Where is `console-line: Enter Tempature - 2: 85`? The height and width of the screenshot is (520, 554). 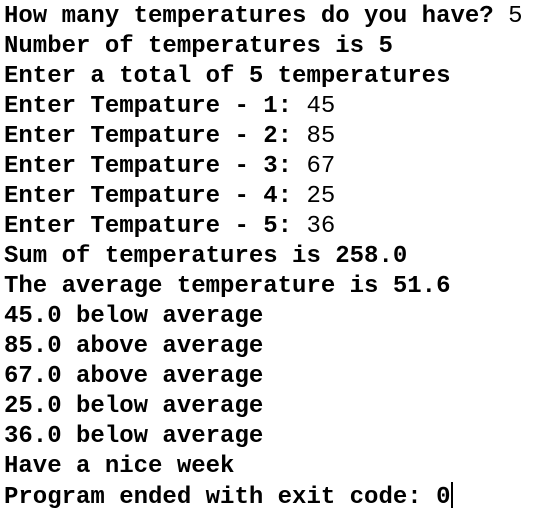
console-line: Enter Tempature - 2: 85 is located at coordinates (279, 137).